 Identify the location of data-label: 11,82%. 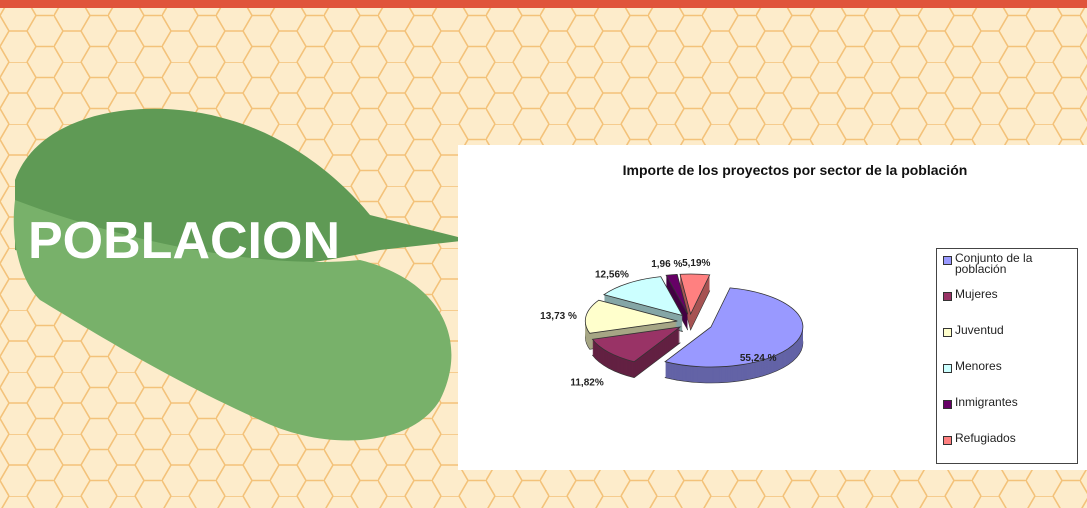
(586, 383).